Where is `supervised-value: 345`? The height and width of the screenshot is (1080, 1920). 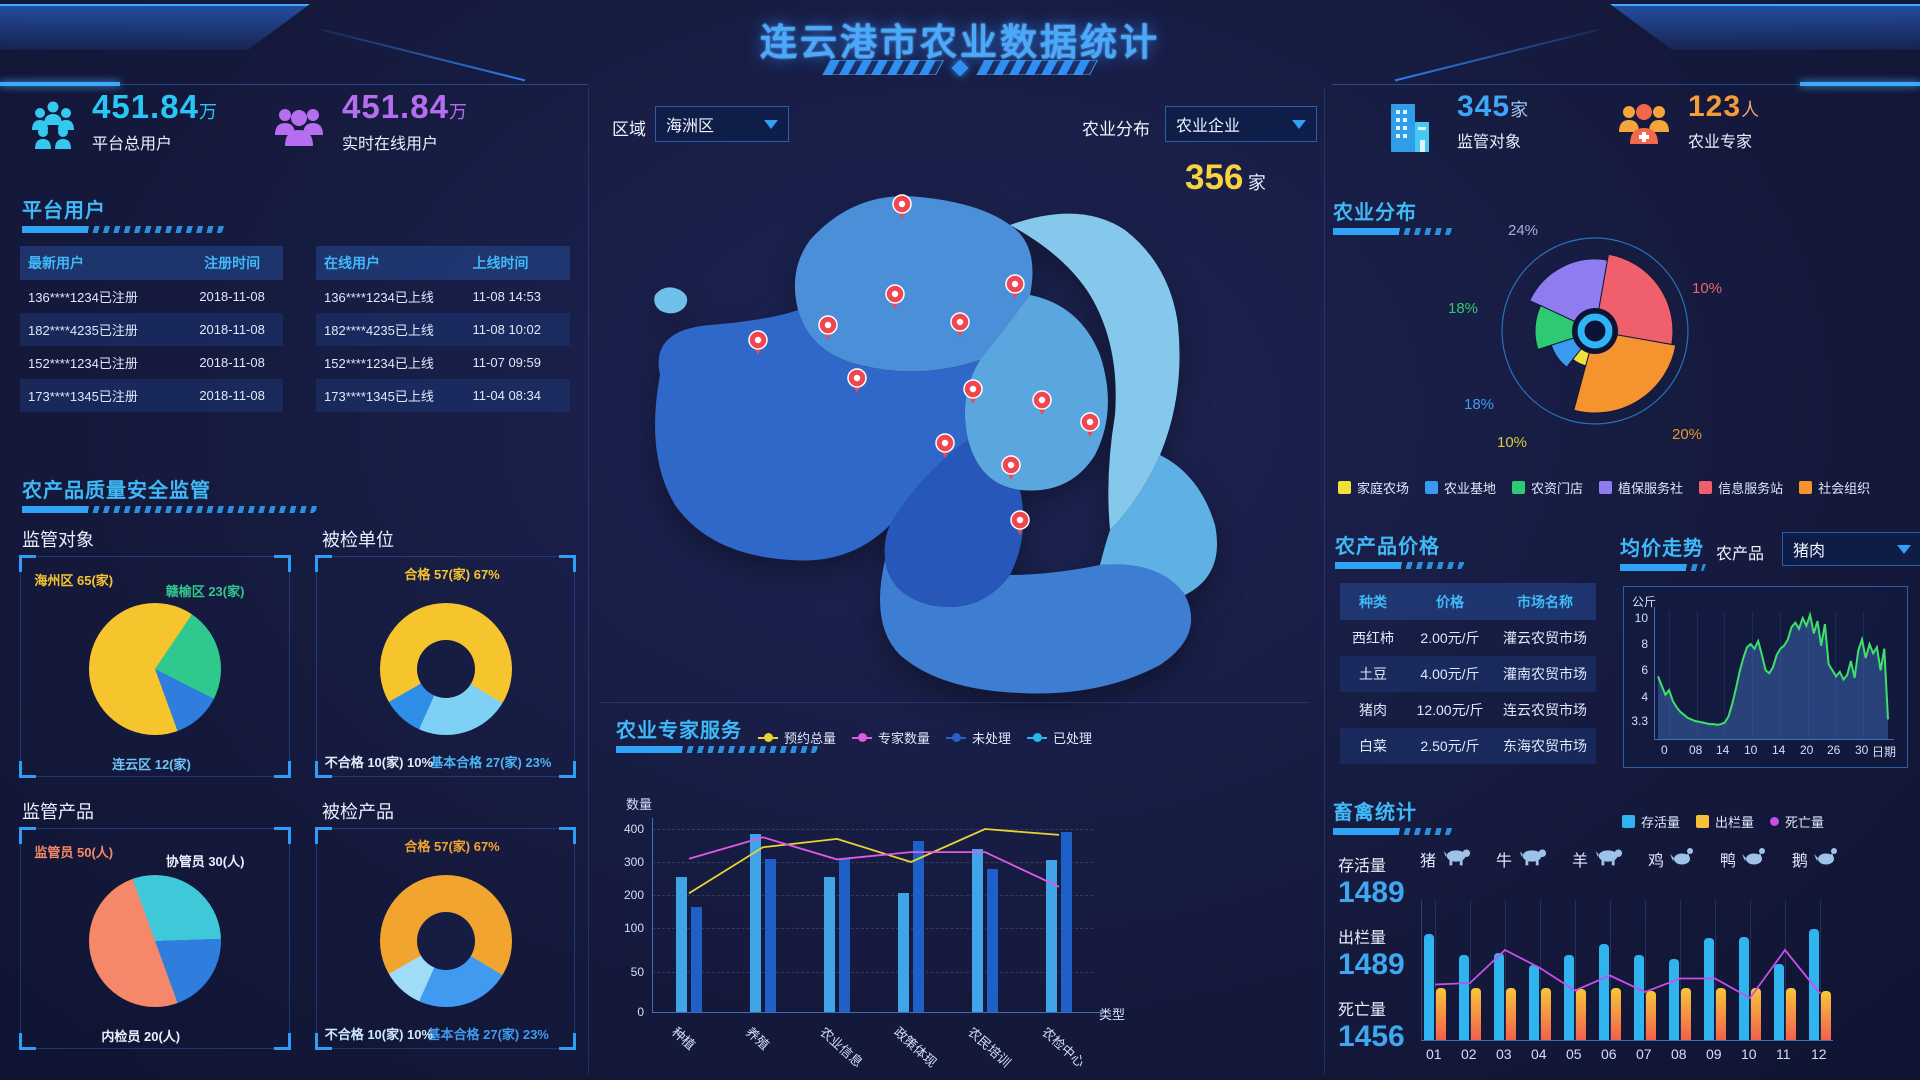 supervised-value: 345 is located at coordinates (1484, 106).